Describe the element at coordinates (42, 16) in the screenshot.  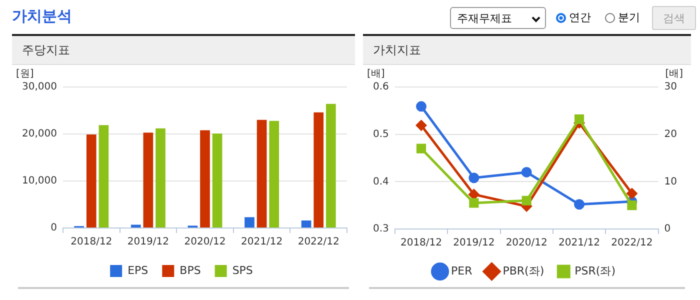
I see `text: 가치분석` at that location.